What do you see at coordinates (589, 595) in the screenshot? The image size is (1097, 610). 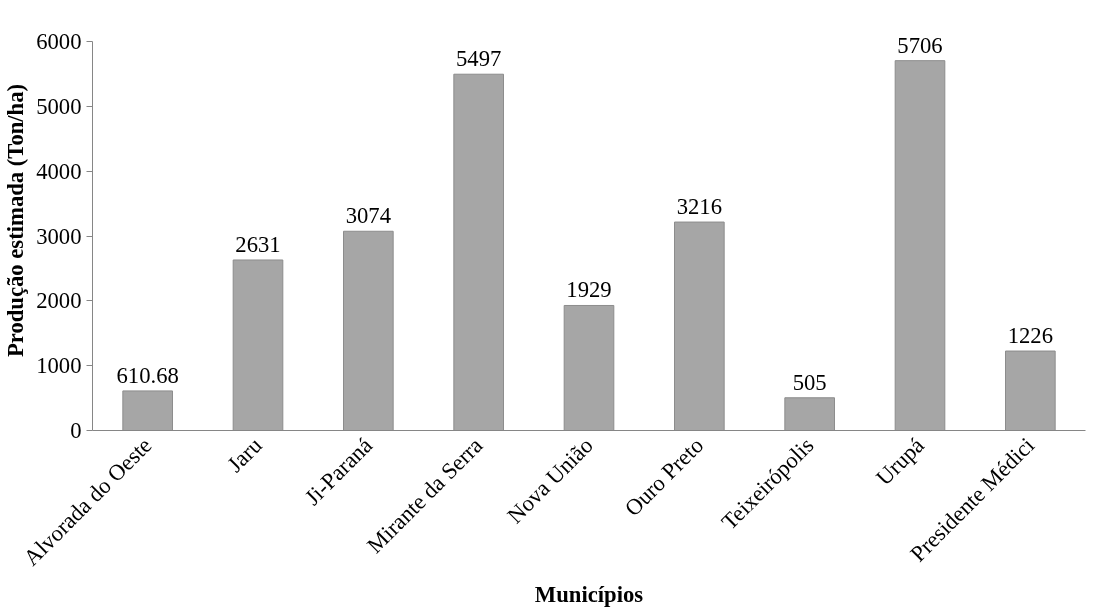 I see `x-axis-title: Municípios` at bounding box center [589, 595].